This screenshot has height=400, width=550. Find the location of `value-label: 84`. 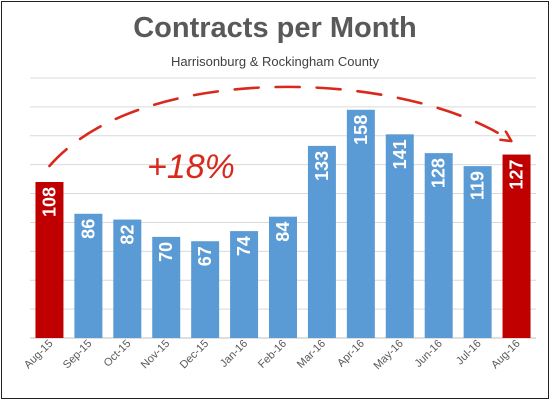

value-label: 84 is located at coordinates (283, 232).